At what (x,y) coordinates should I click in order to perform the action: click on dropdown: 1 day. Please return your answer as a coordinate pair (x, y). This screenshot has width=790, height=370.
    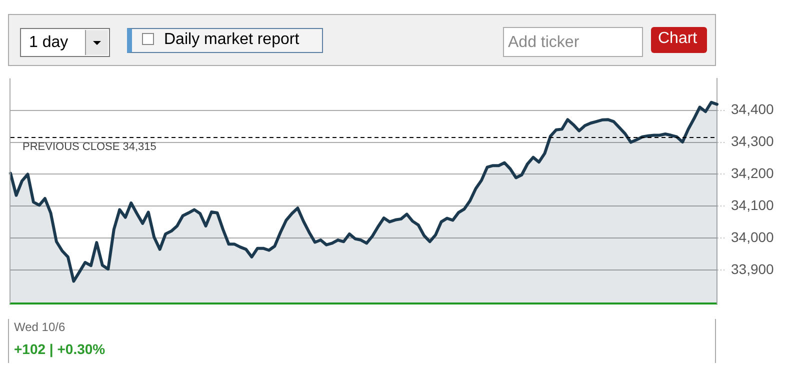
    Looking at the image, I should click on (65, 42).